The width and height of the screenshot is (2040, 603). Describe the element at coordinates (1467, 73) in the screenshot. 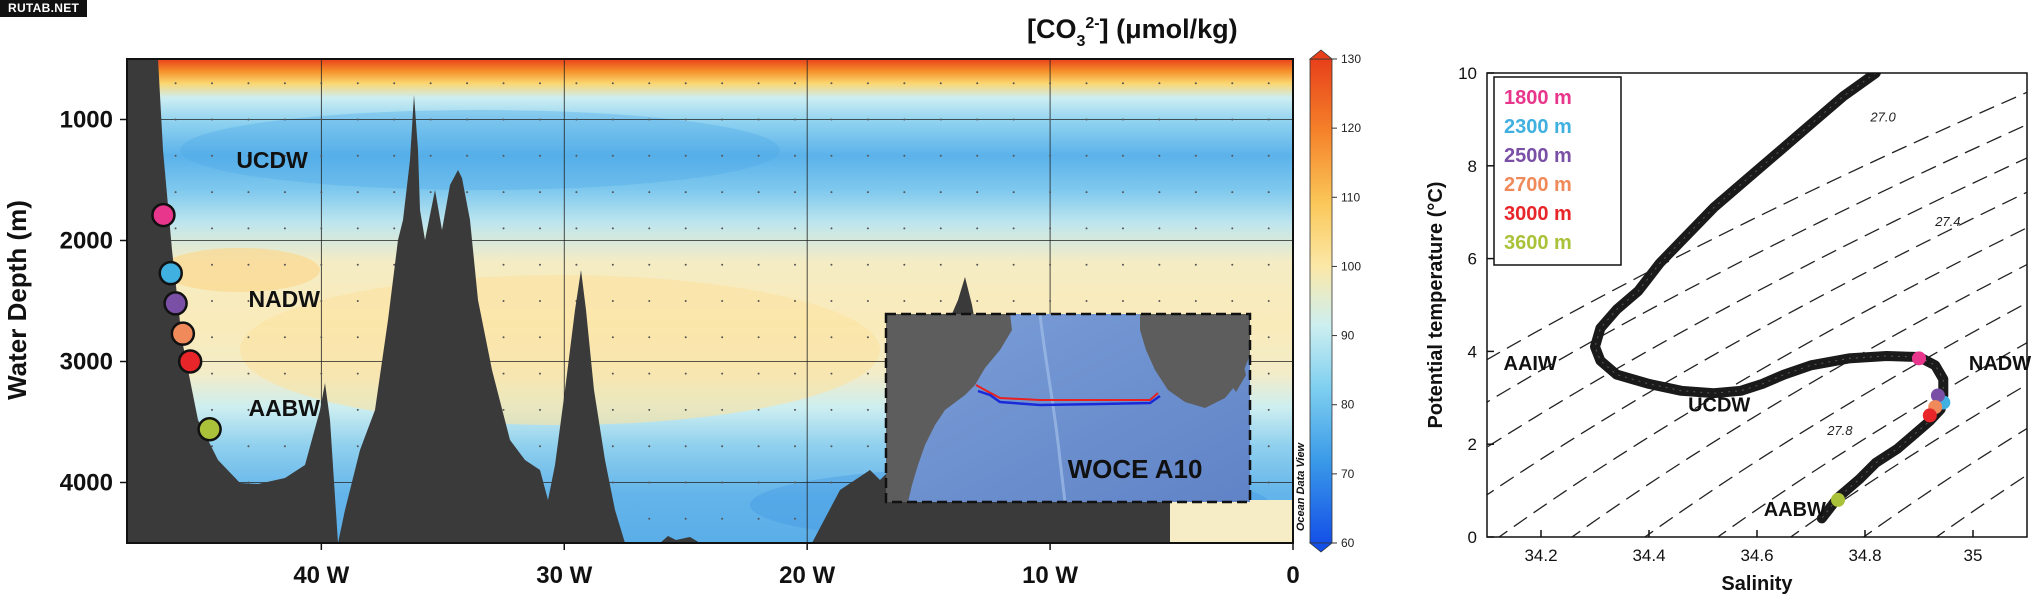

I see `ts-y-tick-label: 10` at that location.